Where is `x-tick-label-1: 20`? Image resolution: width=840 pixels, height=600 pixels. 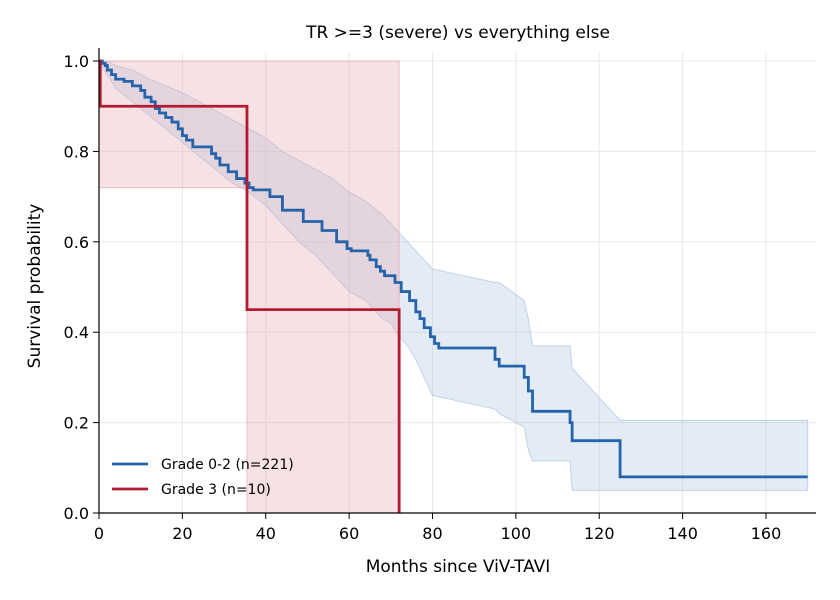 x-tick-label-1: 20 is located at coordinates (182, 533).